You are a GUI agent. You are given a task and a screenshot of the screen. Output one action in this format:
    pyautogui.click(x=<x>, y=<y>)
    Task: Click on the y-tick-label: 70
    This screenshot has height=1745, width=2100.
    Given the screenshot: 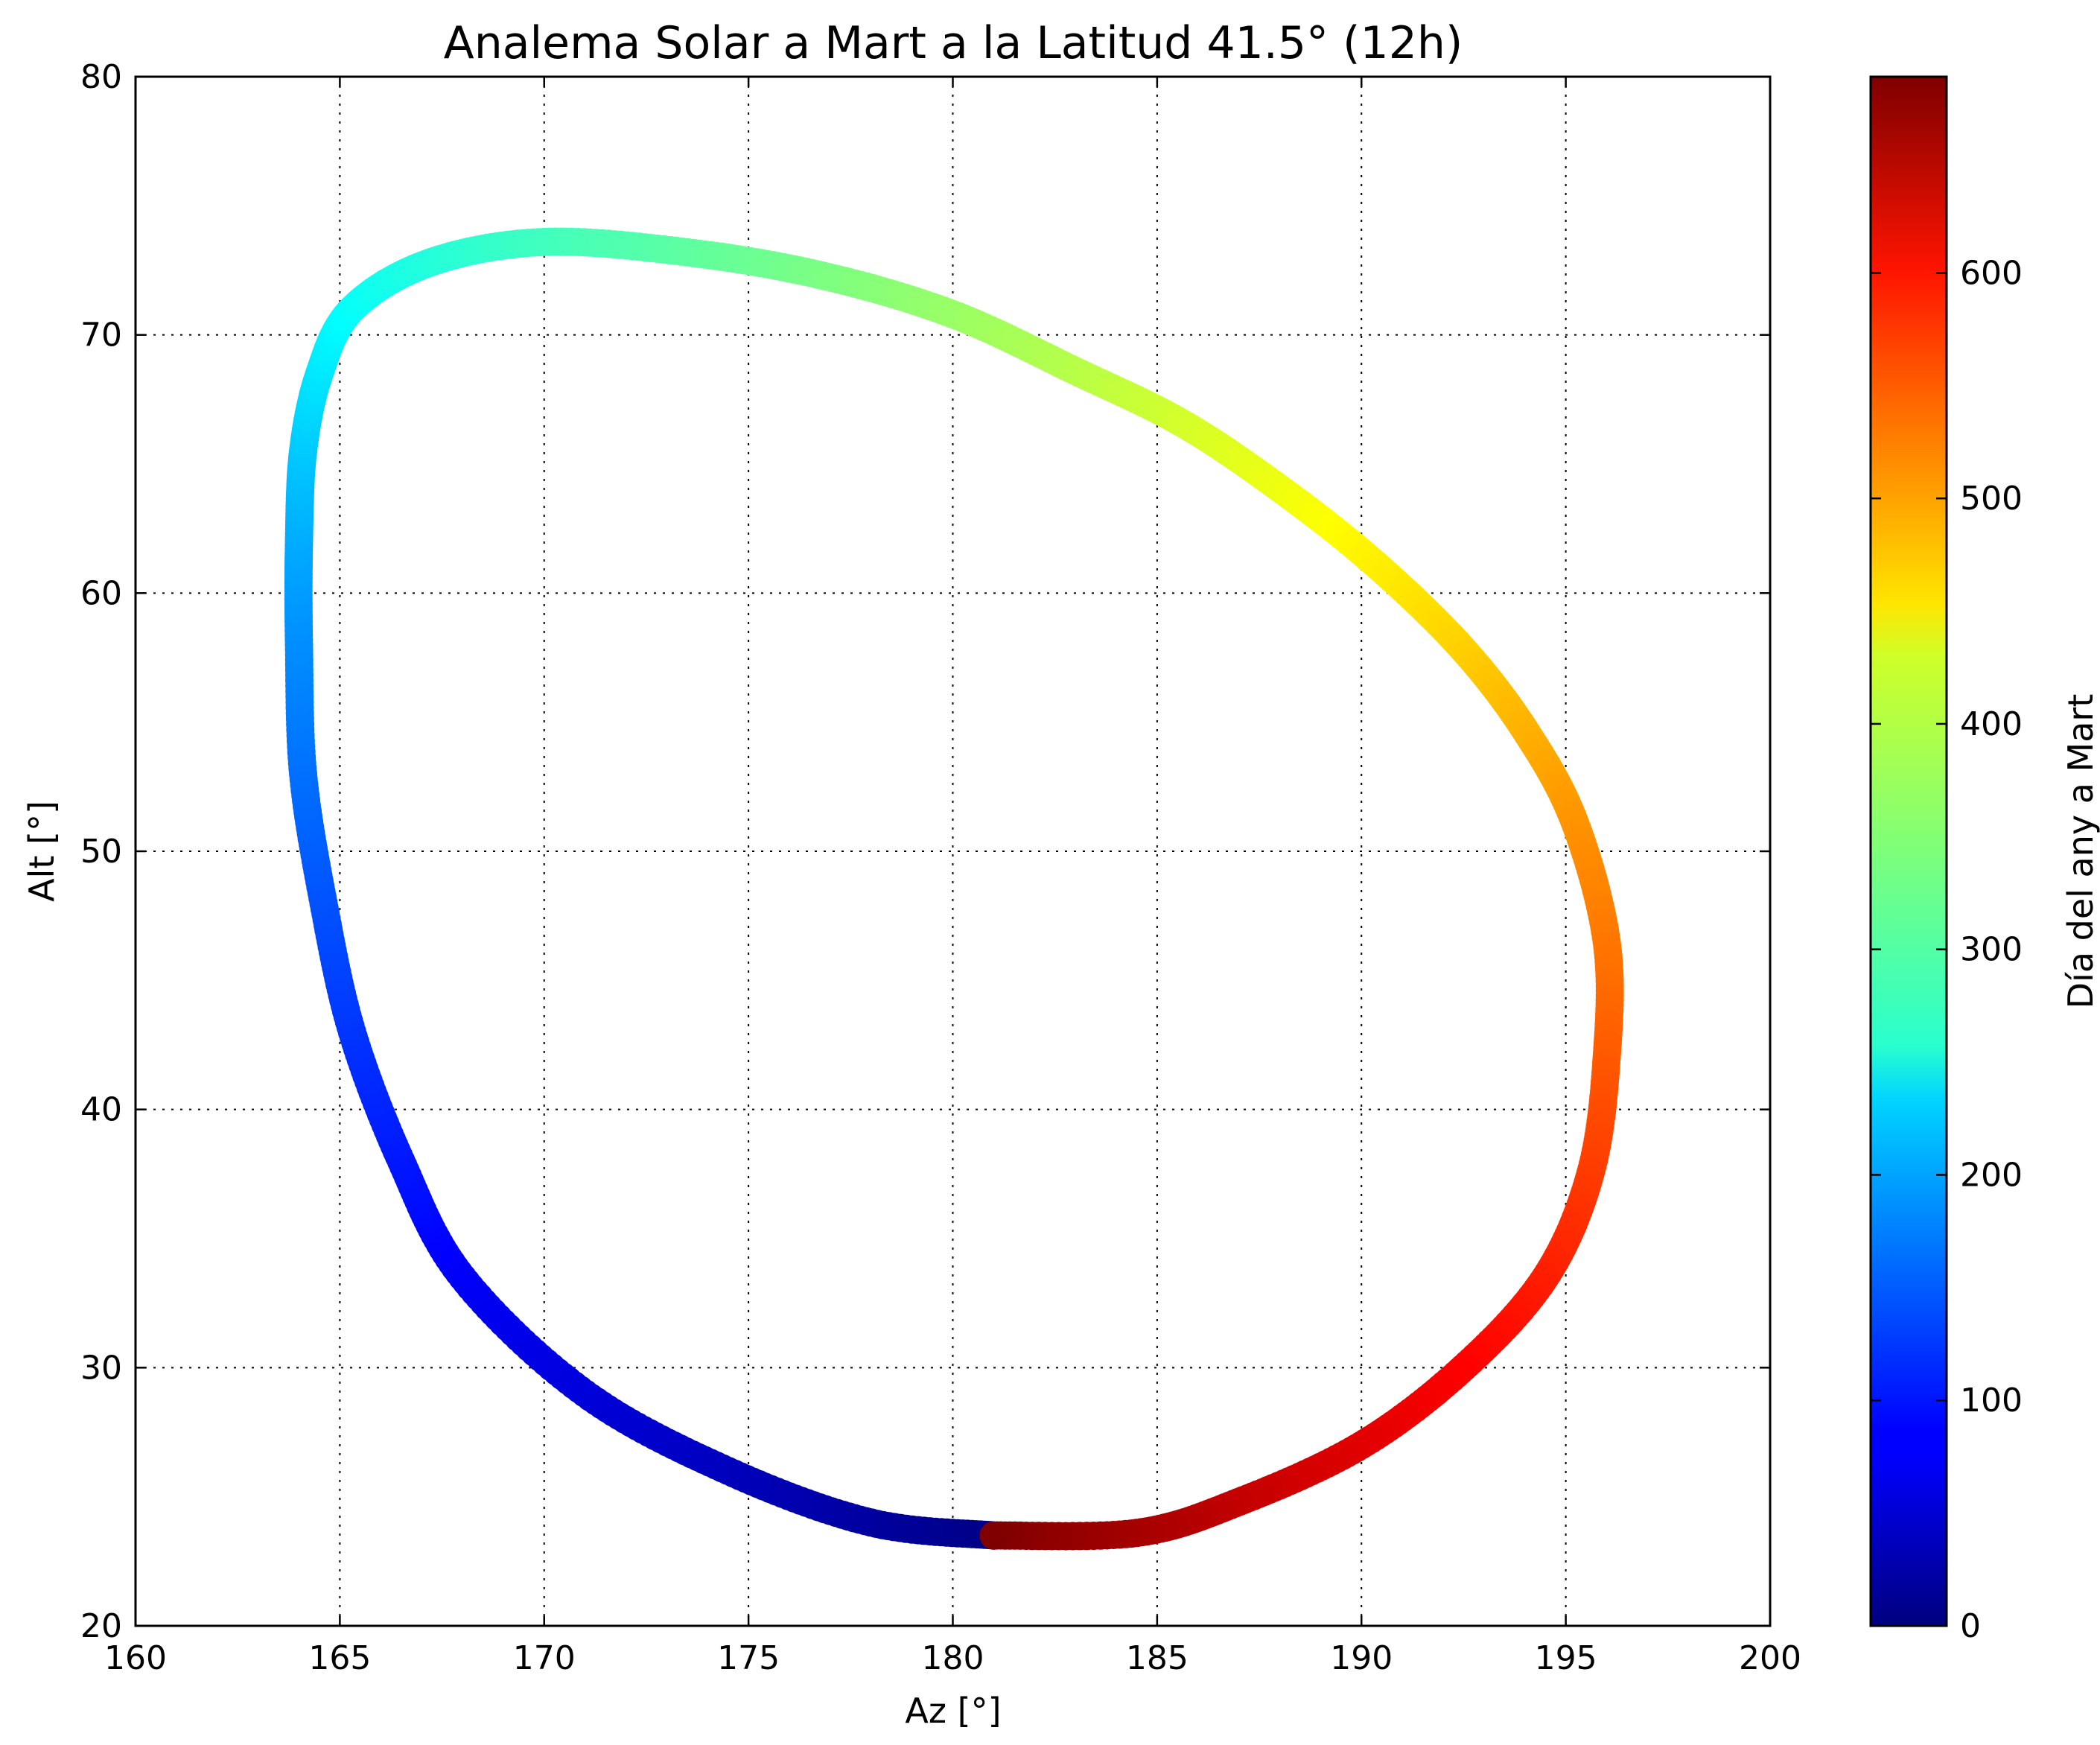 What is the action you would take?
    pyautogui.click(x=101, y=336)
    